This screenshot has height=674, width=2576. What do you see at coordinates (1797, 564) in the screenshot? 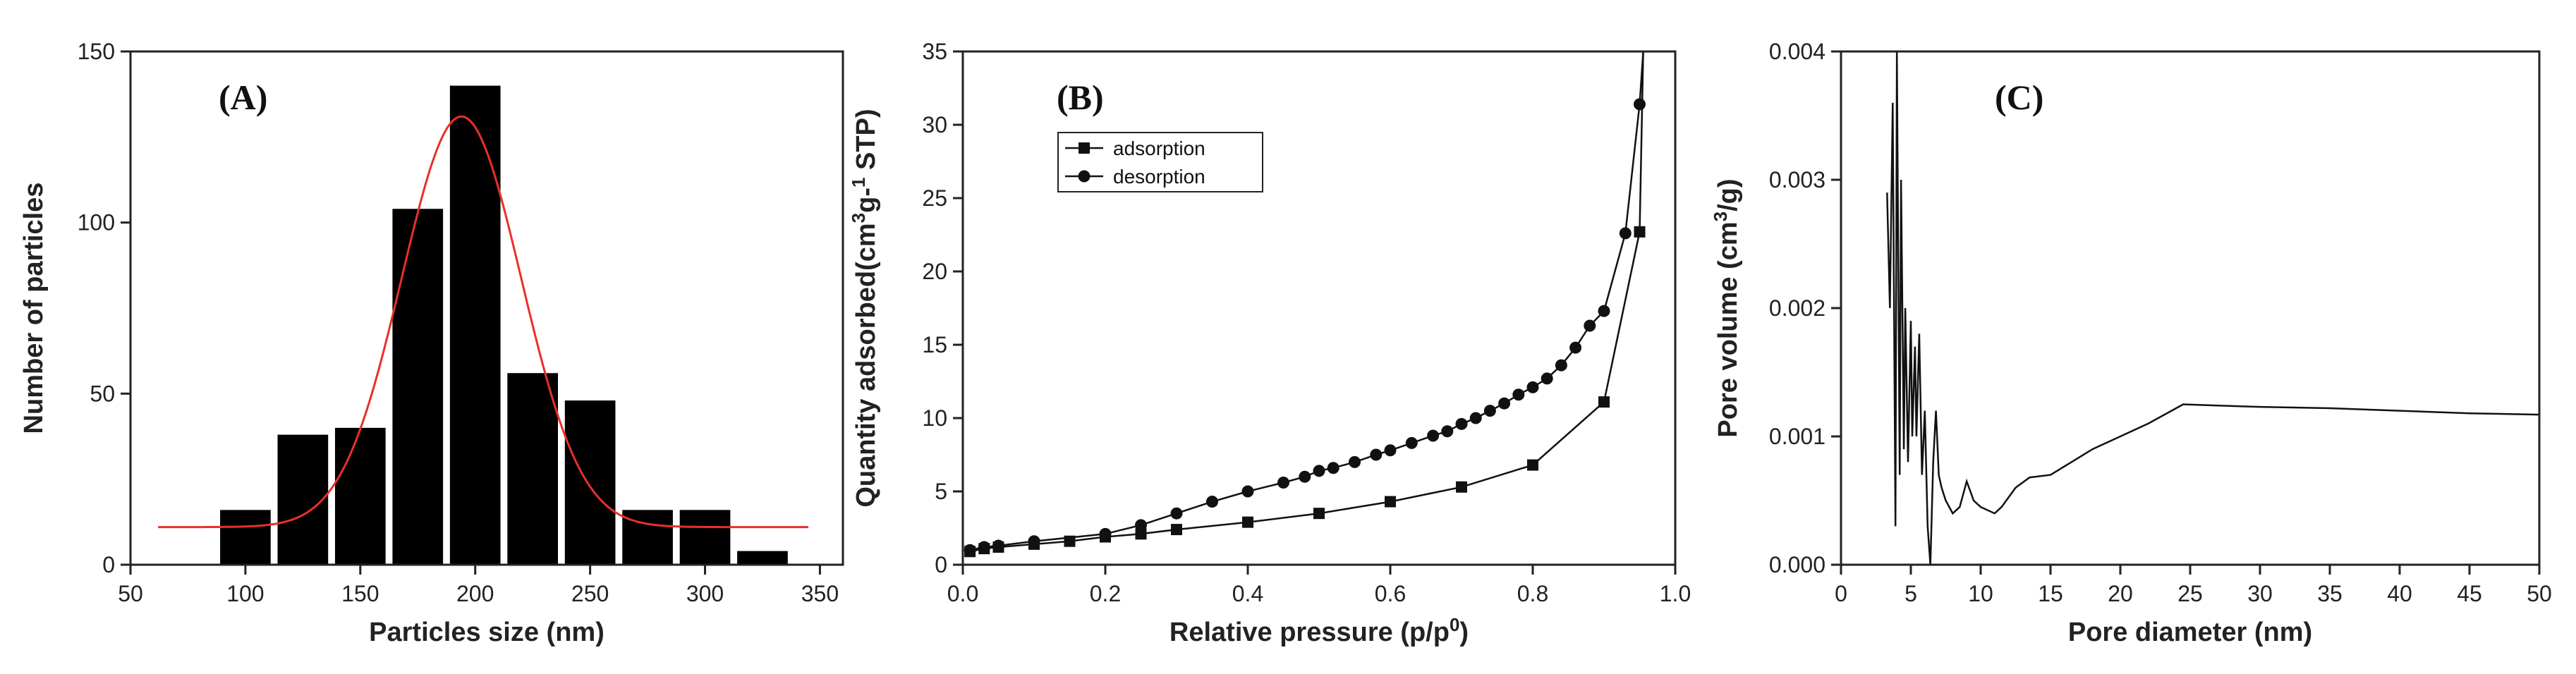
I see `panel-c-y-tick-label: 0.000` at bounding box center [1797, 564].